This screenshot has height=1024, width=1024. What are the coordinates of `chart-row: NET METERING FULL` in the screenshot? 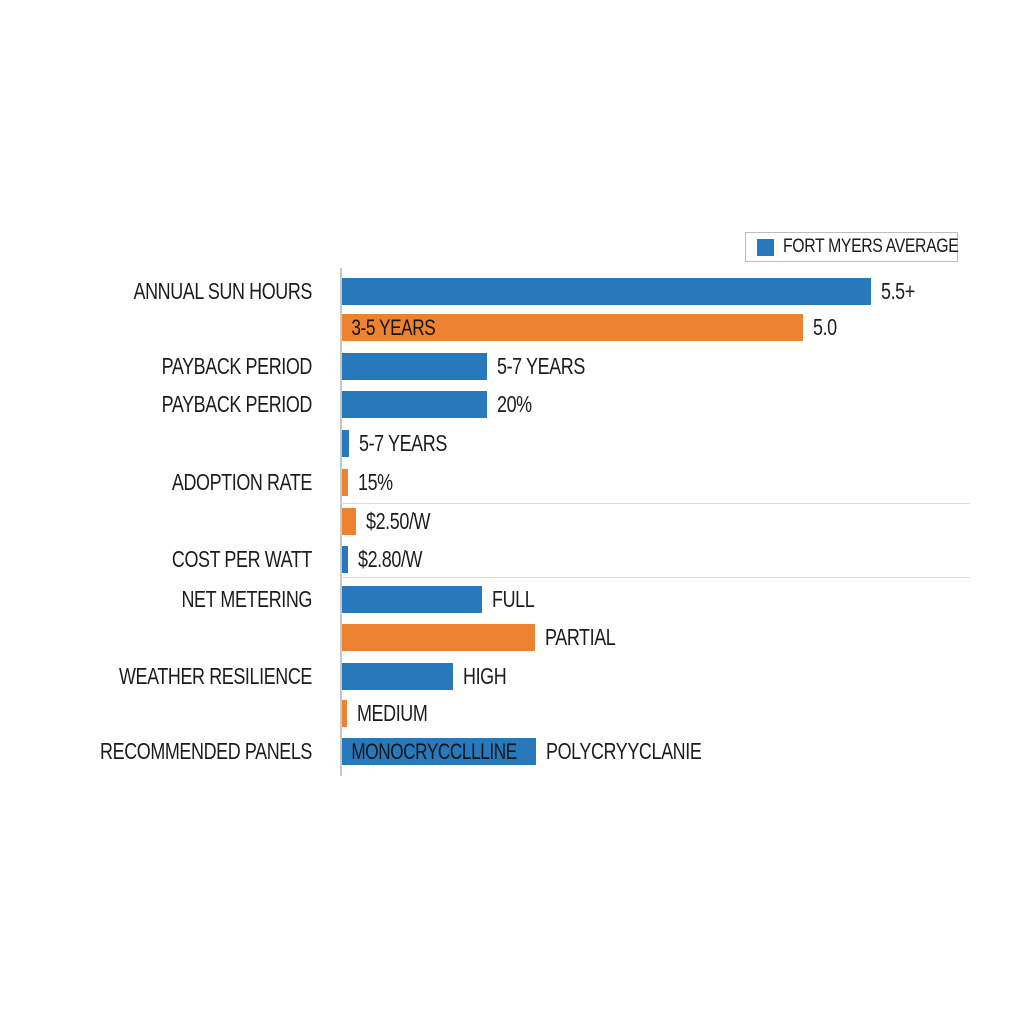 It's located at (512, 599).